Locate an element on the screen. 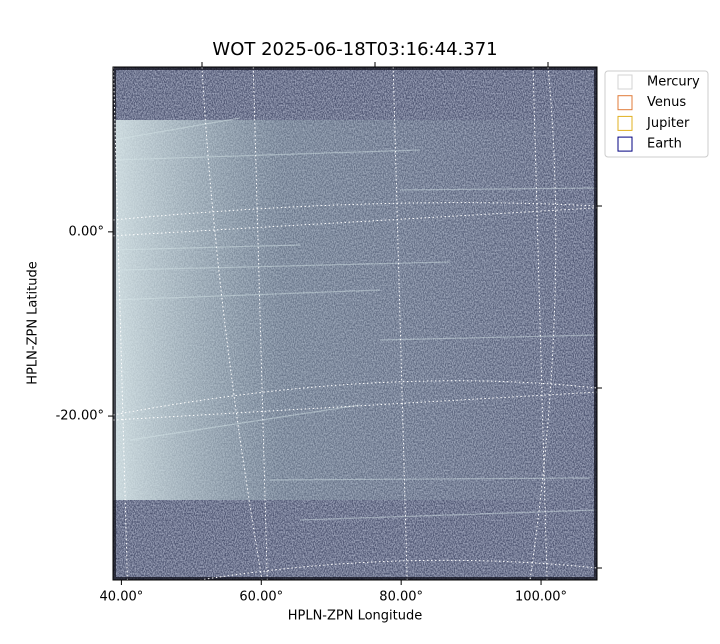 The width and height of the screenshot is (720, 644). x-tick-label: 40.00° is located at coordinates (122, 597).